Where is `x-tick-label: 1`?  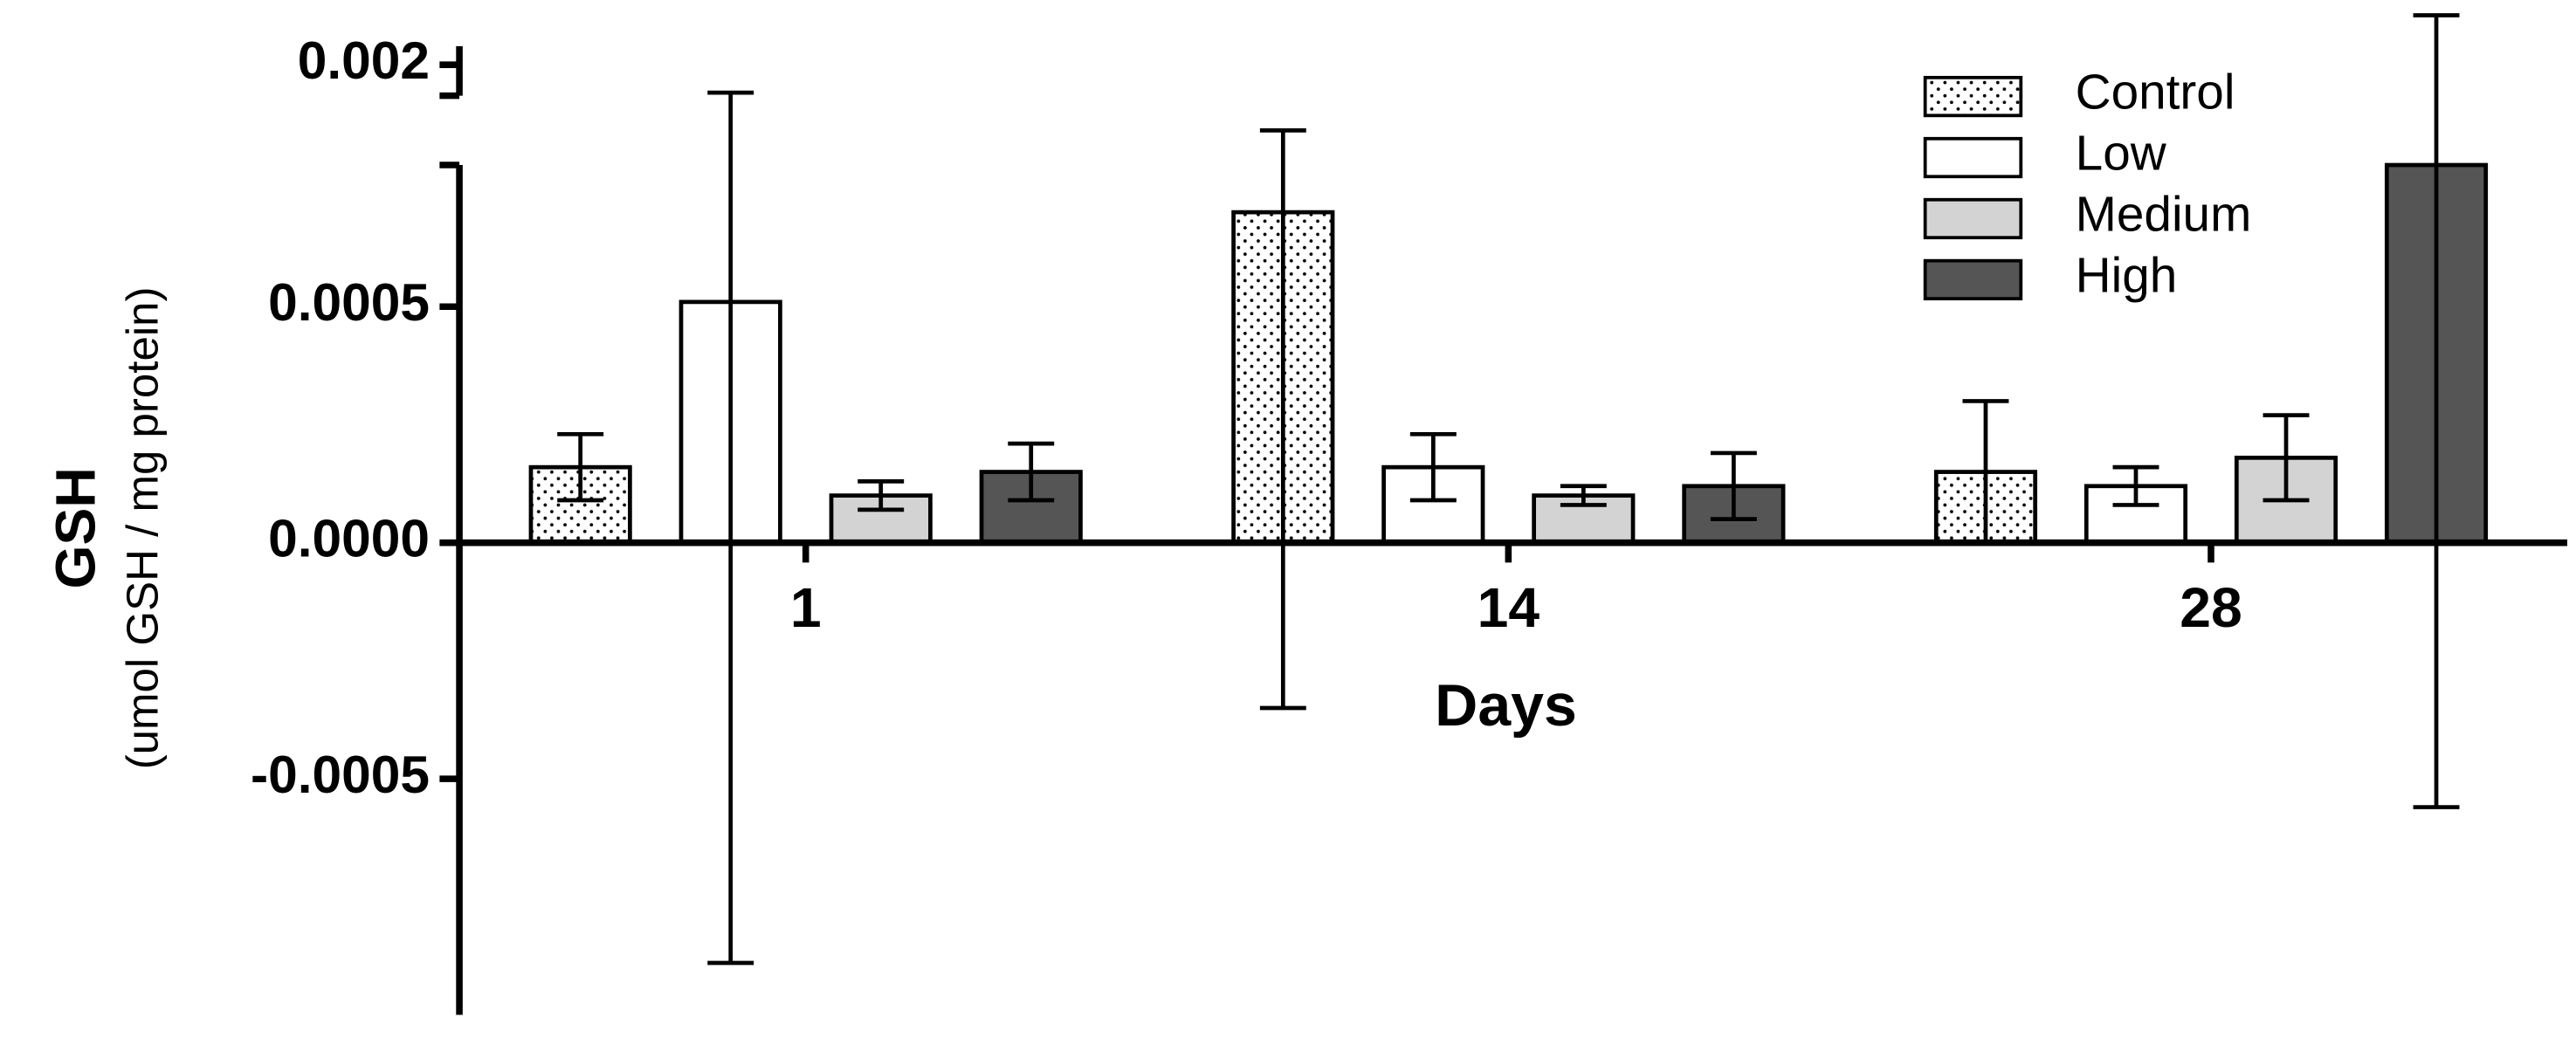
x-tick-label: 1 is located at coordinates (806, 607).